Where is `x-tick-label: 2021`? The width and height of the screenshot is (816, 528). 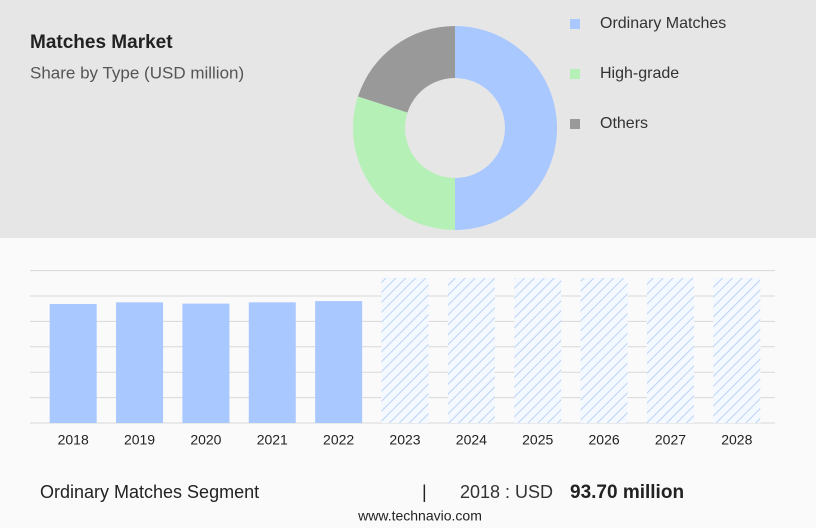
x-tick-label: 2021 is located at coordinates (272, 440).